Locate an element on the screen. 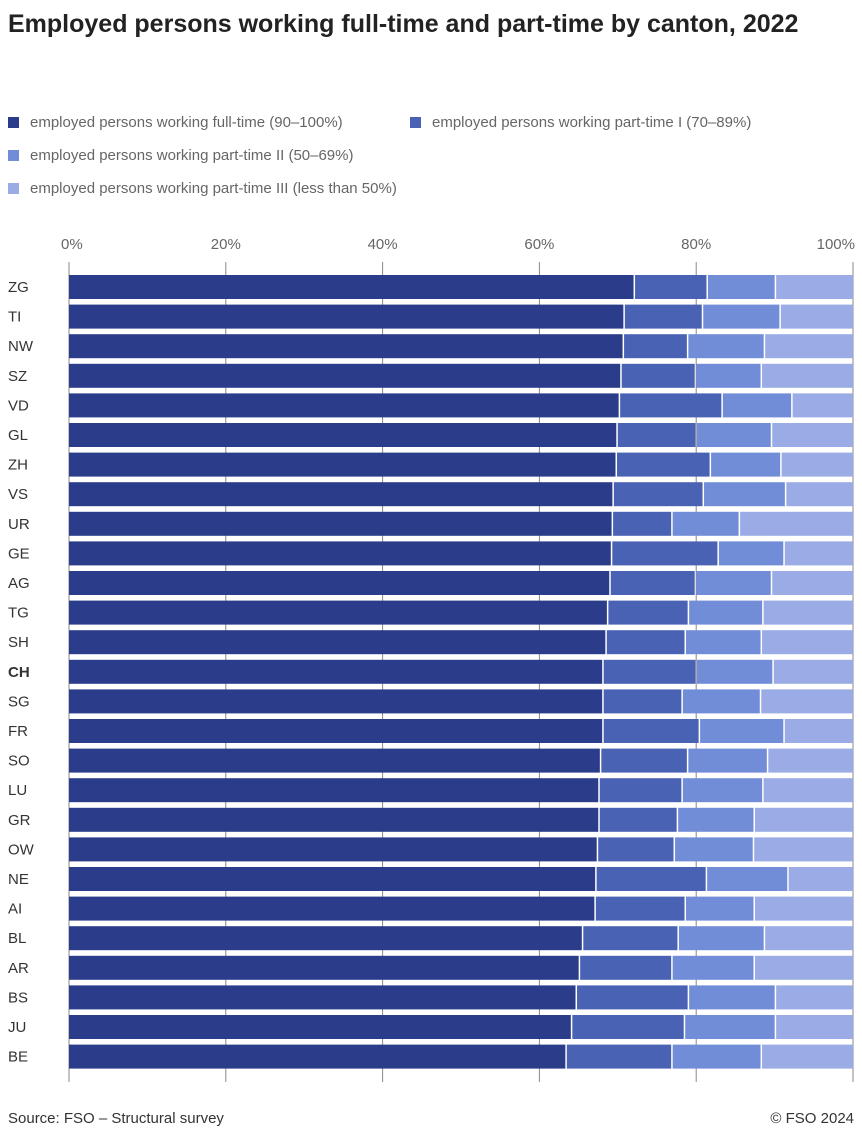 This screenshot has width=862, height=1138. category-label: SH is located at coordinates (18, 642).